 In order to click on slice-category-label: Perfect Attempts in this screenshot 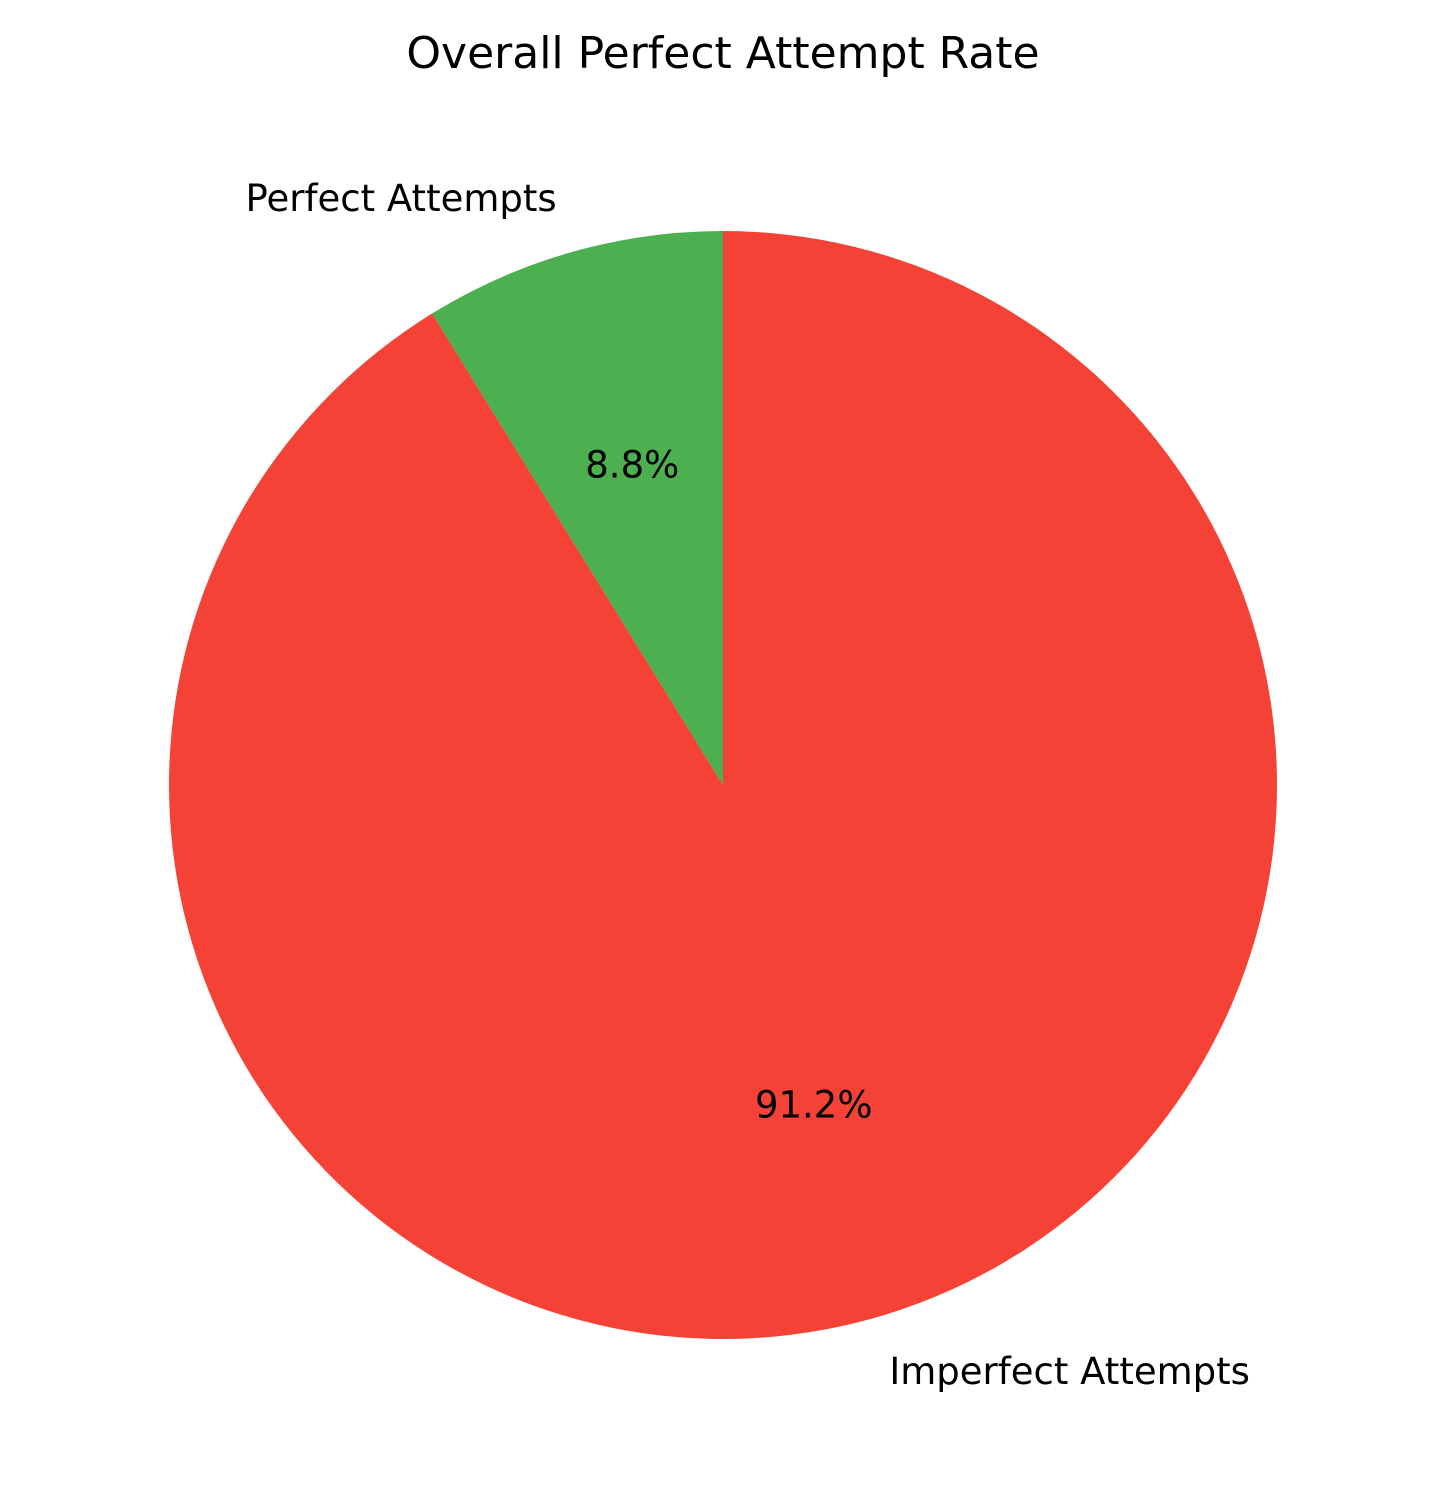, I will do `click(401, 198)`.